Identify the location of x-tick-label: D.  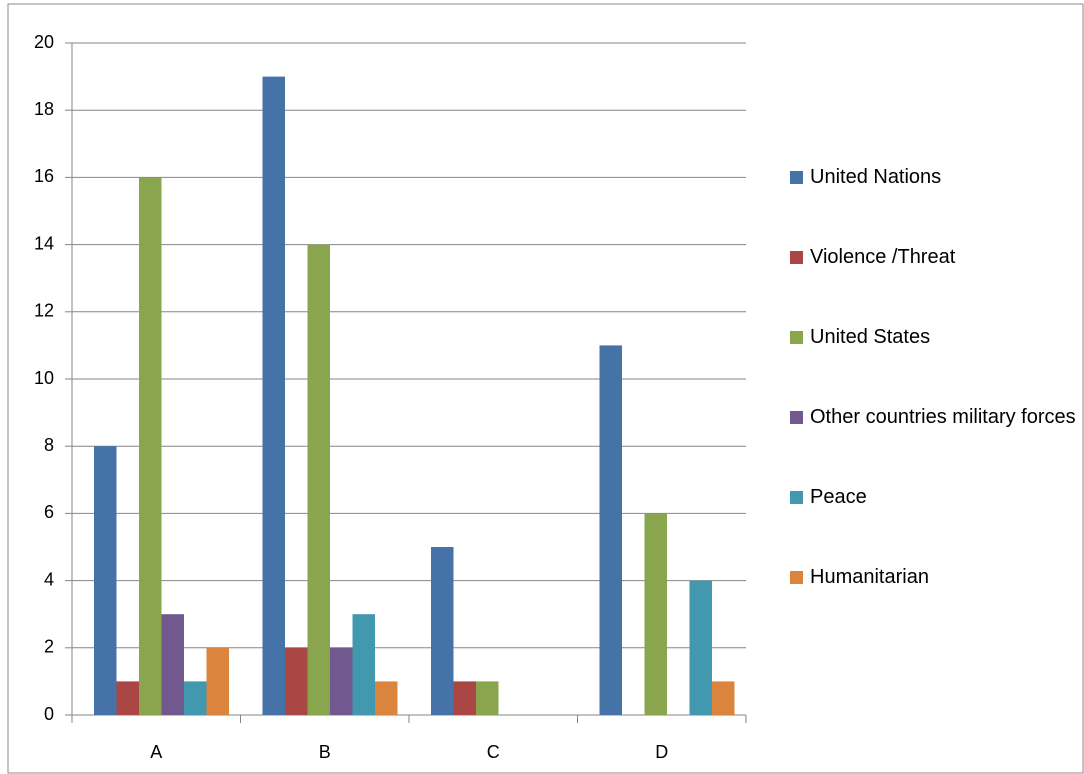
(661, 752).